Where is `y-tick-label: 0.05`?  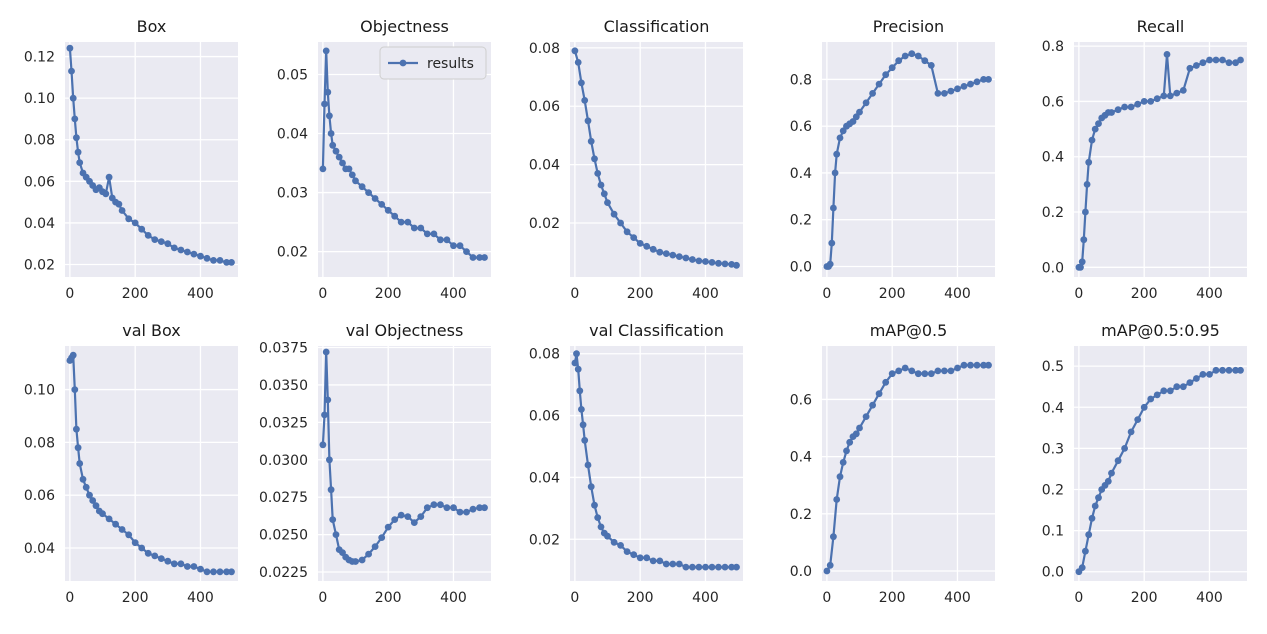
y-tick-label: 0.05 is located at coordinates (292, 75).